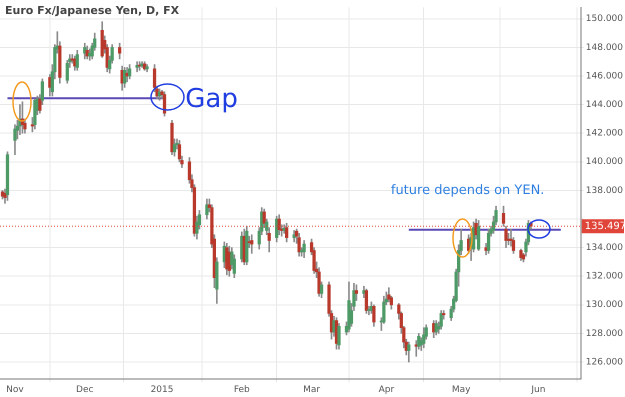 This screenshot has width=625, height=397. I want to click on y-tick-label: 144.000, so click(605, 105).